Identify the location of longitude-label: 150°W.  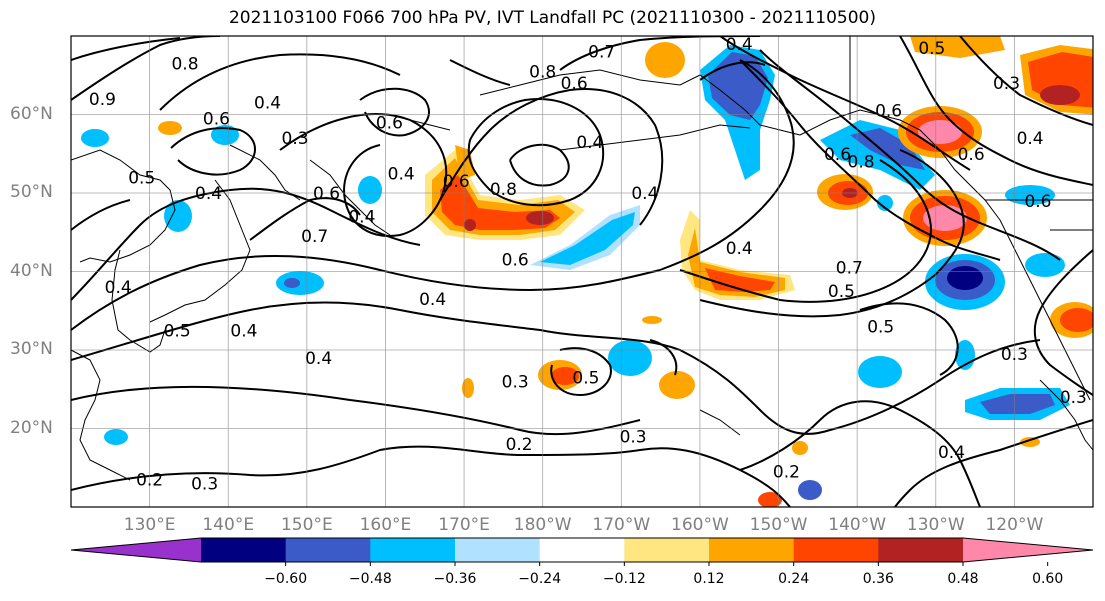
(778, 525).